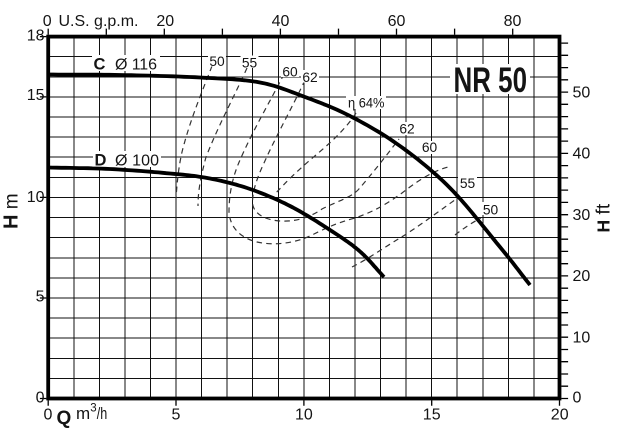  What do you see at coordinates (136, 65) in the screenshot?
I see `svg-text: Ø 116` at bounding box center [136, 65].